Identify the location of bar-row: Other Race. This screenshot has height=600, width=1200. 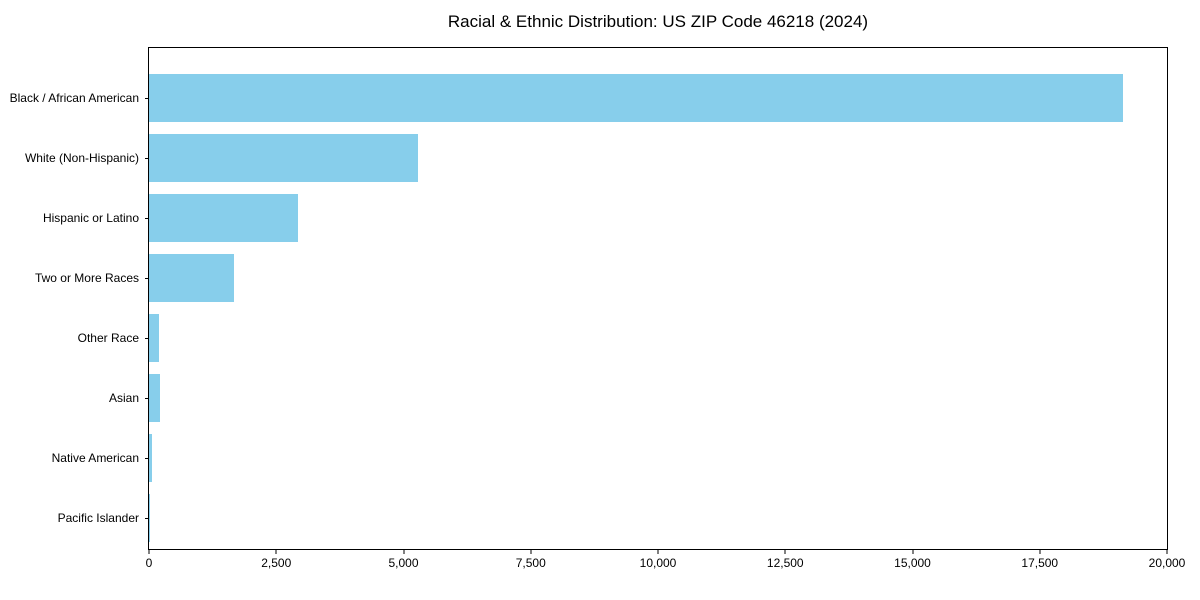
(622, 338).